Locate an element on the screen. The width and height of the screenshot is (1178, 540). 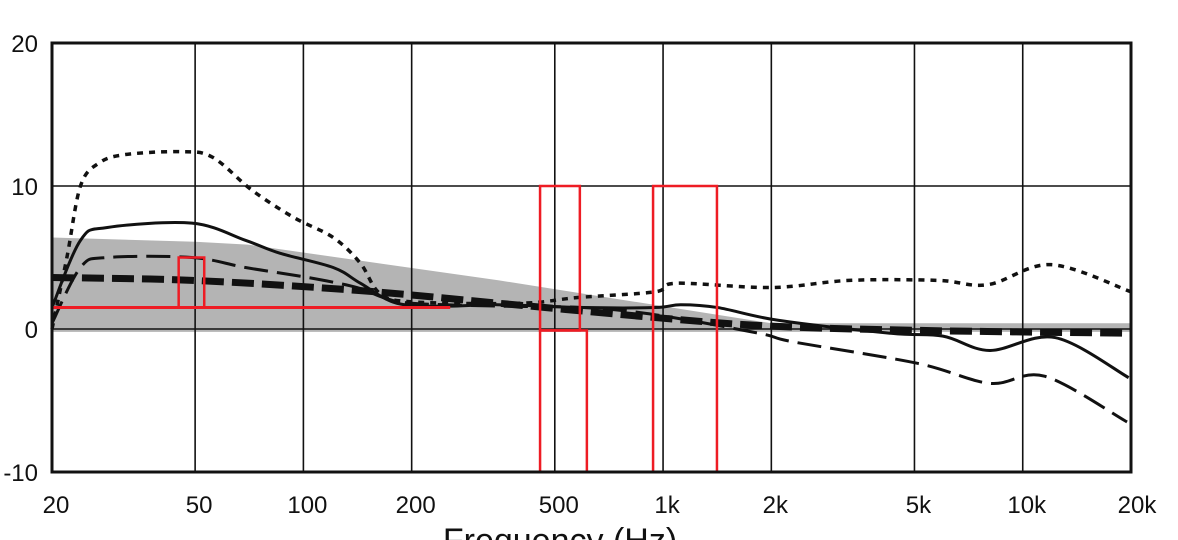
y-tick-label: 20 is located at coordinates (24, 44).